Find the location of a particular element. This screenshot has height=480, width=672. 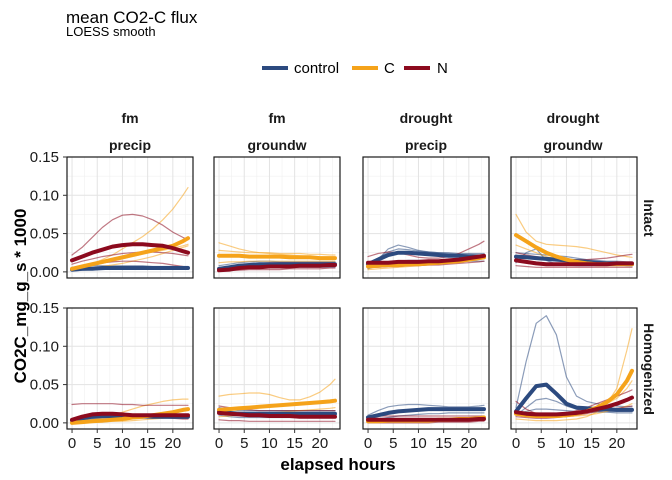

panel-r2c1 is located at coordinates (128, 370).